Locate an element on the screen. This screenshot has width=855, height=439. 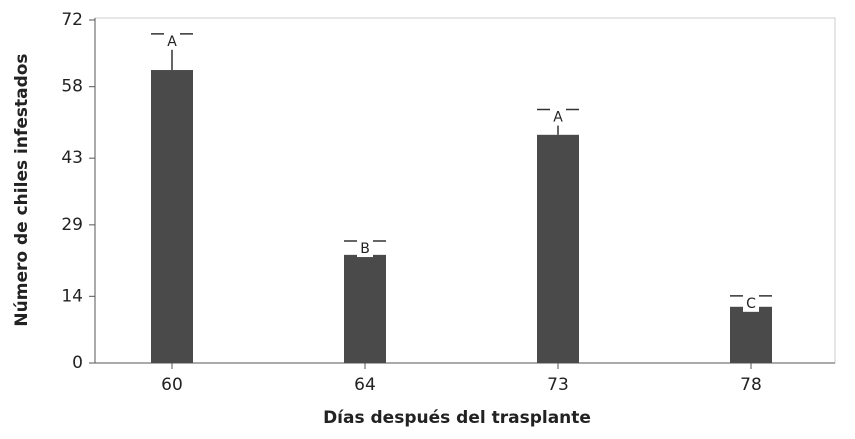
x-axis-title: Días después del trasplante is located at coordinates (457, 418).